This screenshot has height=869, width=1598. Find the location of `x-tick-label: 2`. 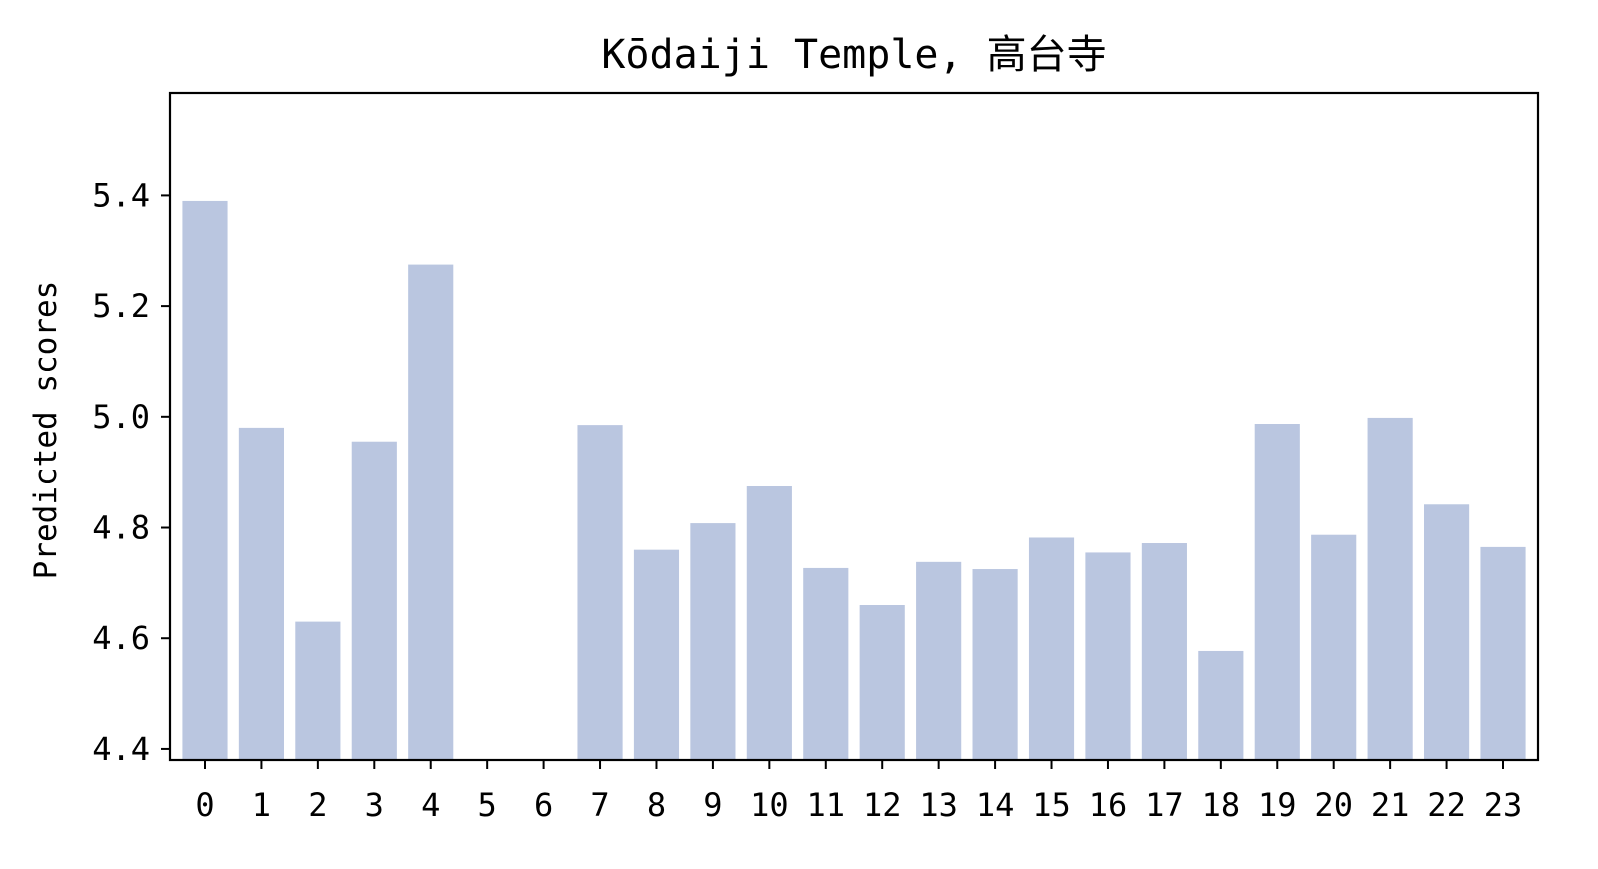

x-tick-label: 2 is located at coordinates (317, 805).